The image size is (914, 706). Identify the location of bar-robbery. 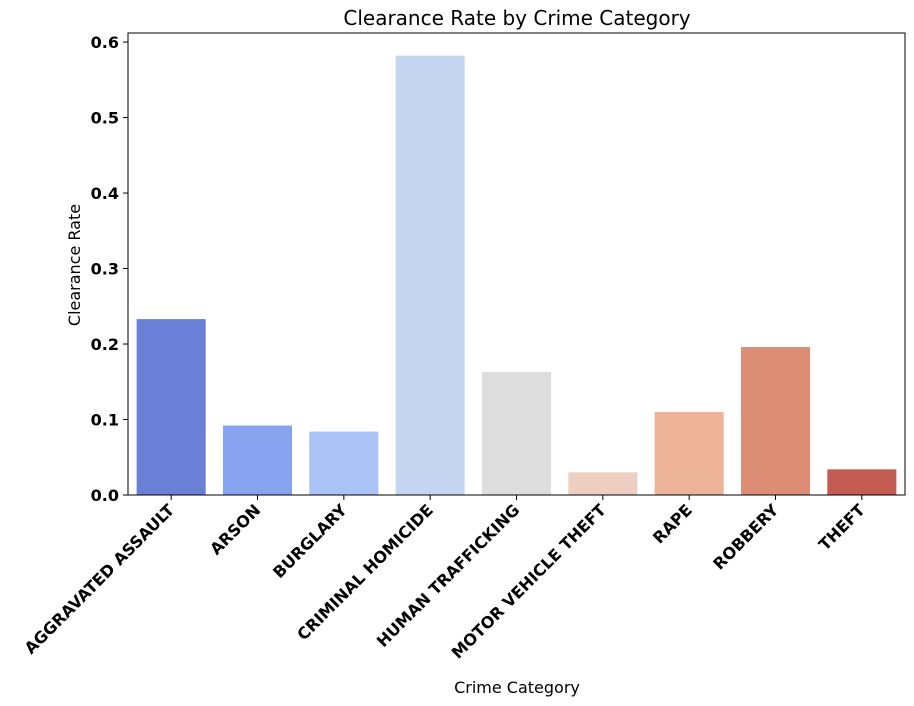
(775, 421).